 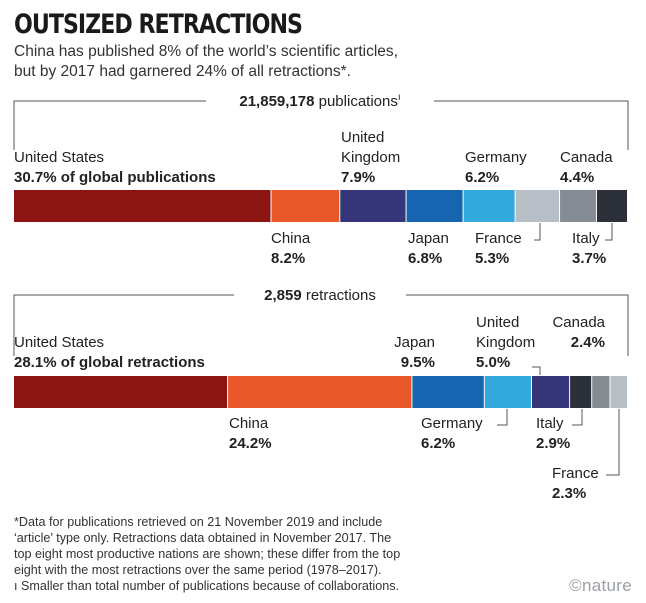 I want to click on total-heading: 2,859 retractions, so click(x=320, y=295).